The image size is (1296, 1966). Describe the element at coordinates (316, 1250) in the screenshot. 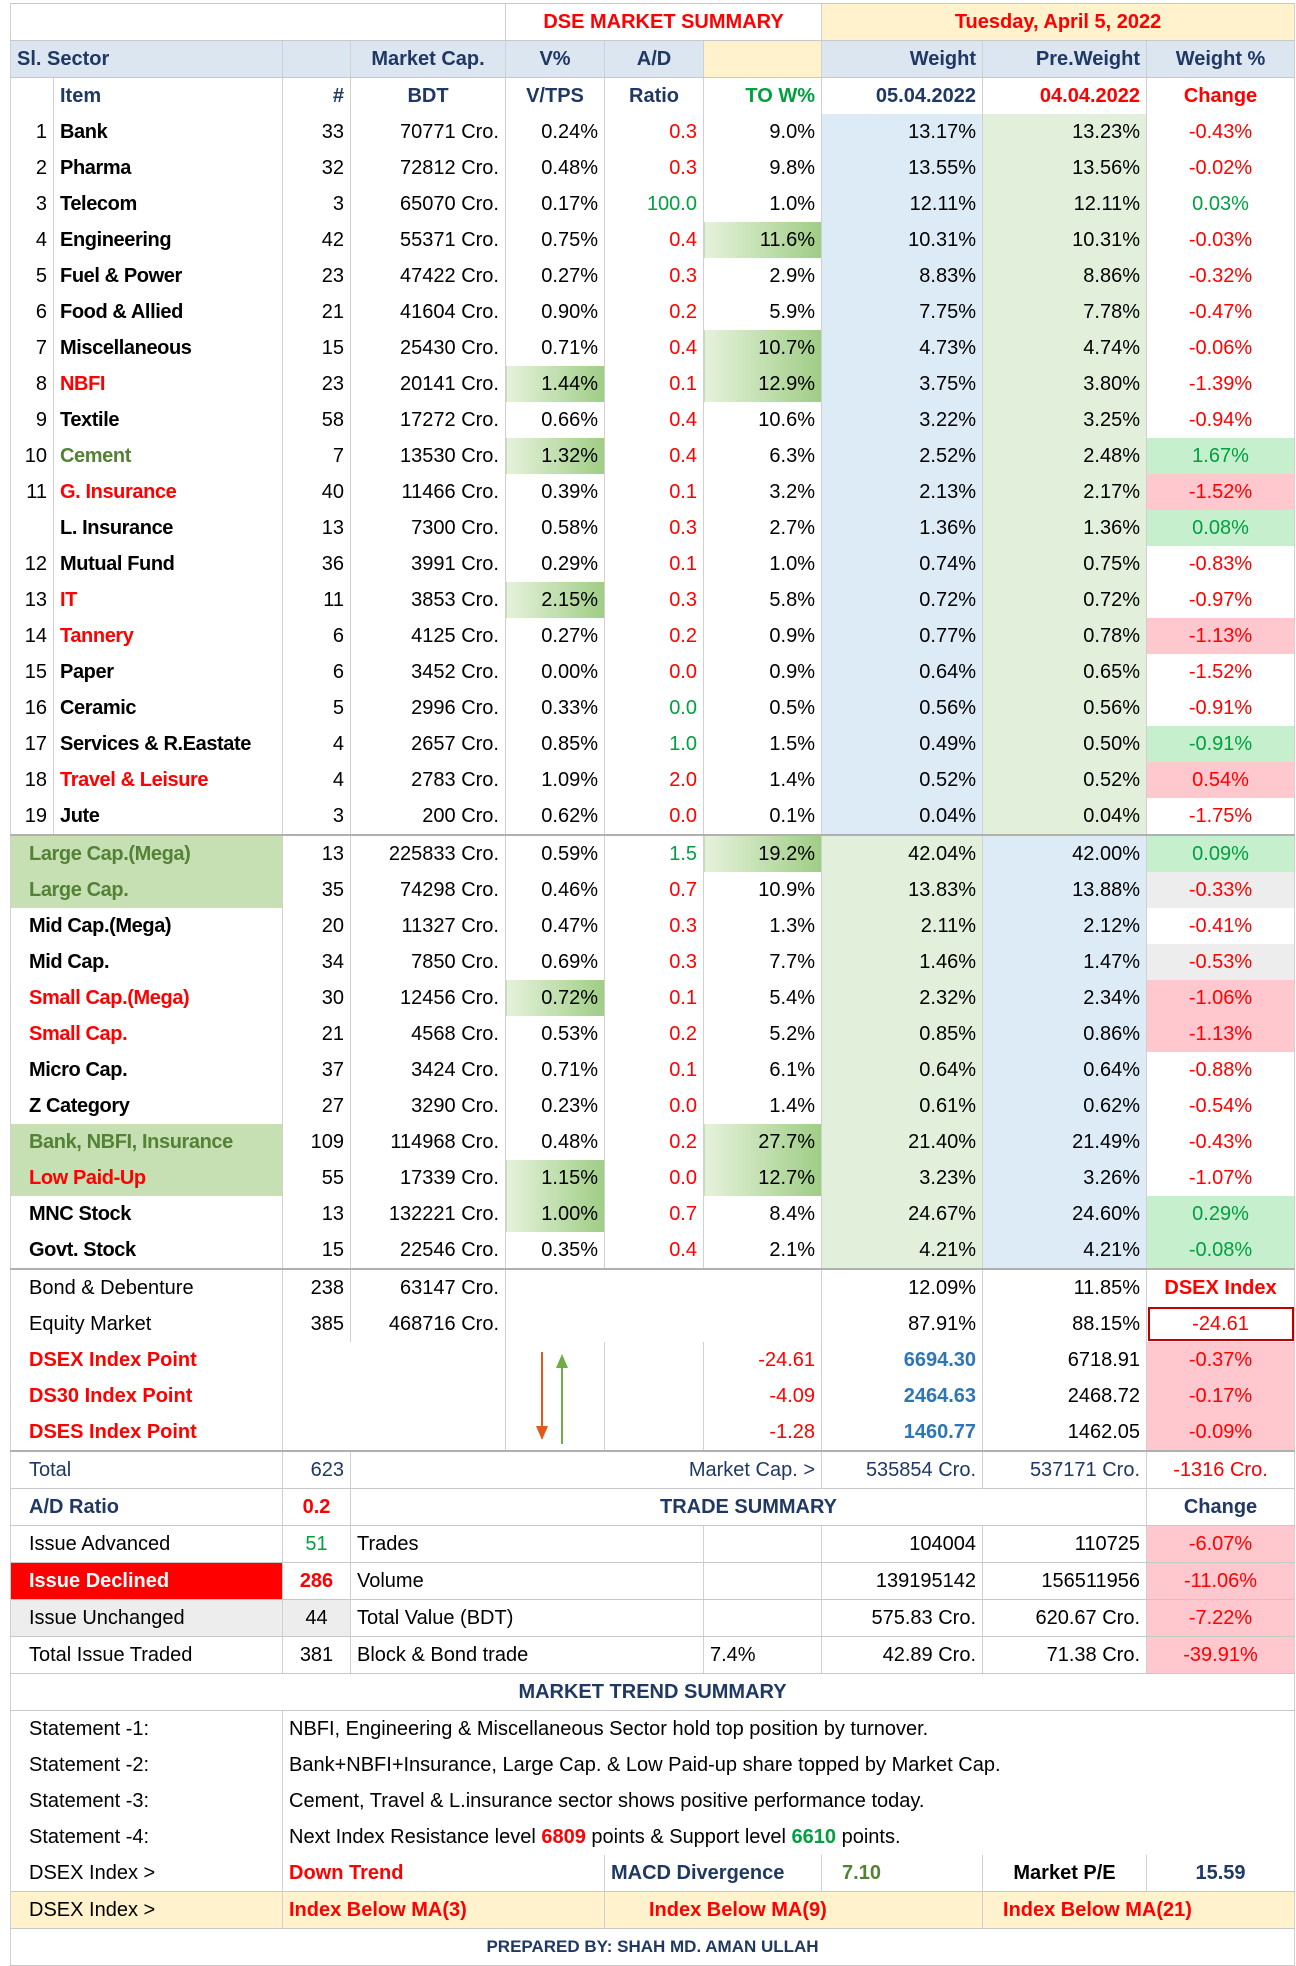

I see `count: 15` at that location.